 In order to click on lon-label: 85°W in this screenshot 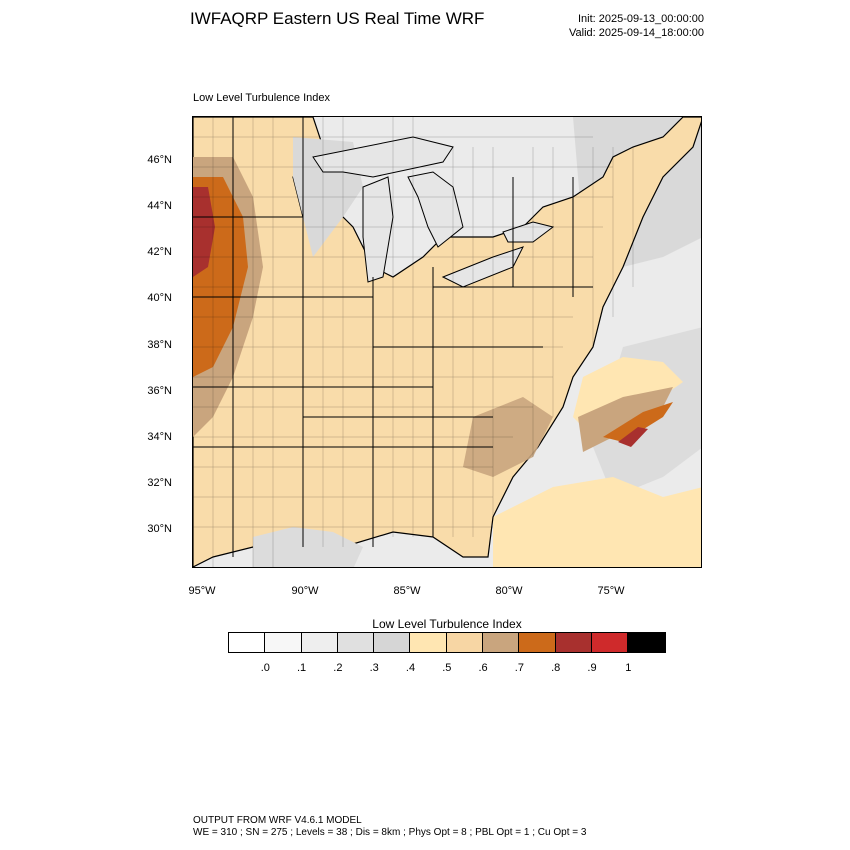, I will do `click(407, 591)`.